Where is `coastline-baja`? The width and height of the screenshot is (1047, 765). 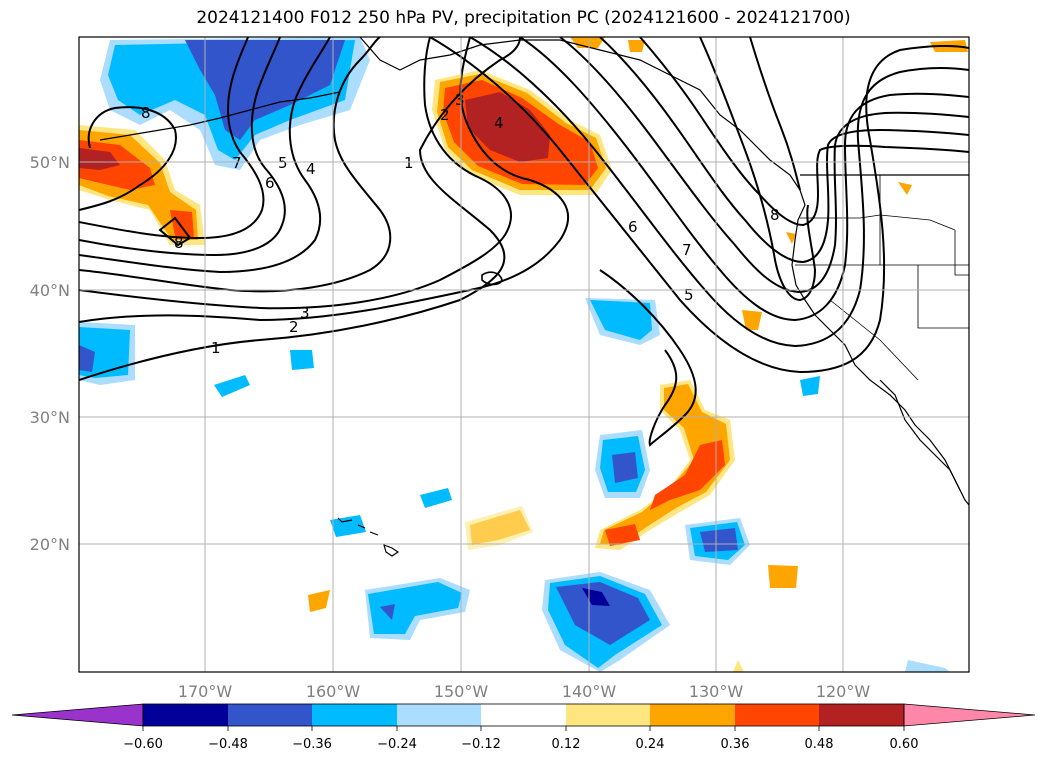
coastline-baja is located at coordinates (920, 435).